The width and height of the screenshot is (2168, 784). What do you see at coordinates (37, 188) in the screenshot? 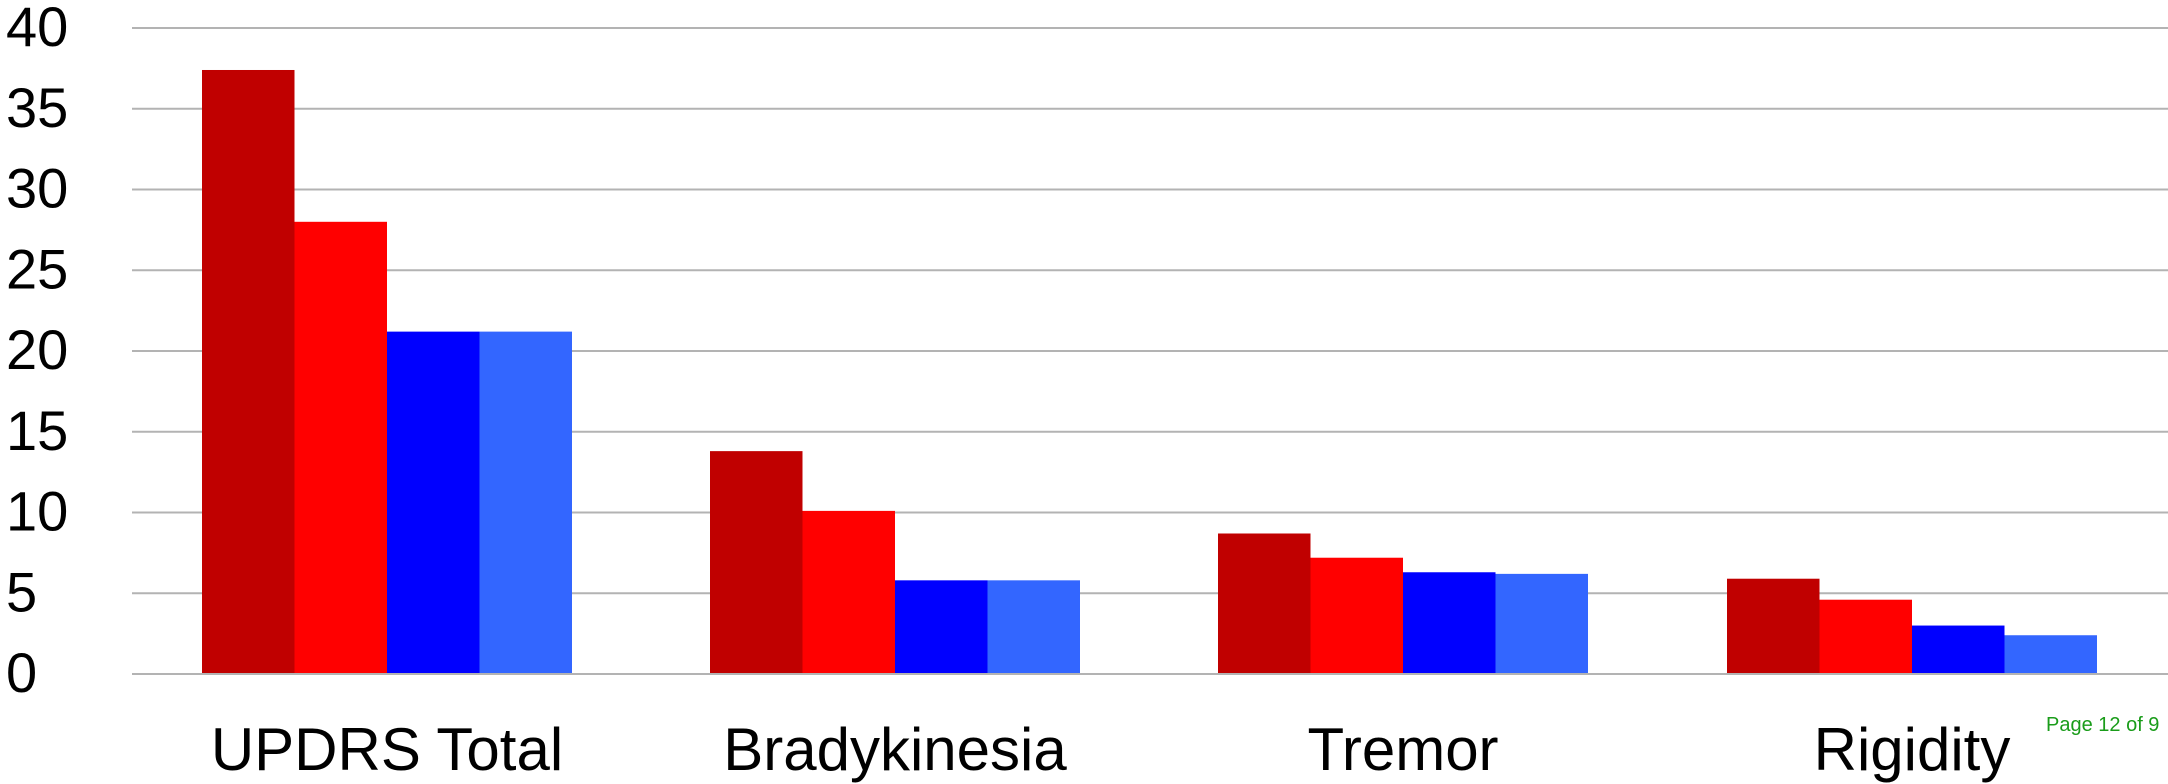
I see `y-tick-label: 30` at bounding box center [37, 188].